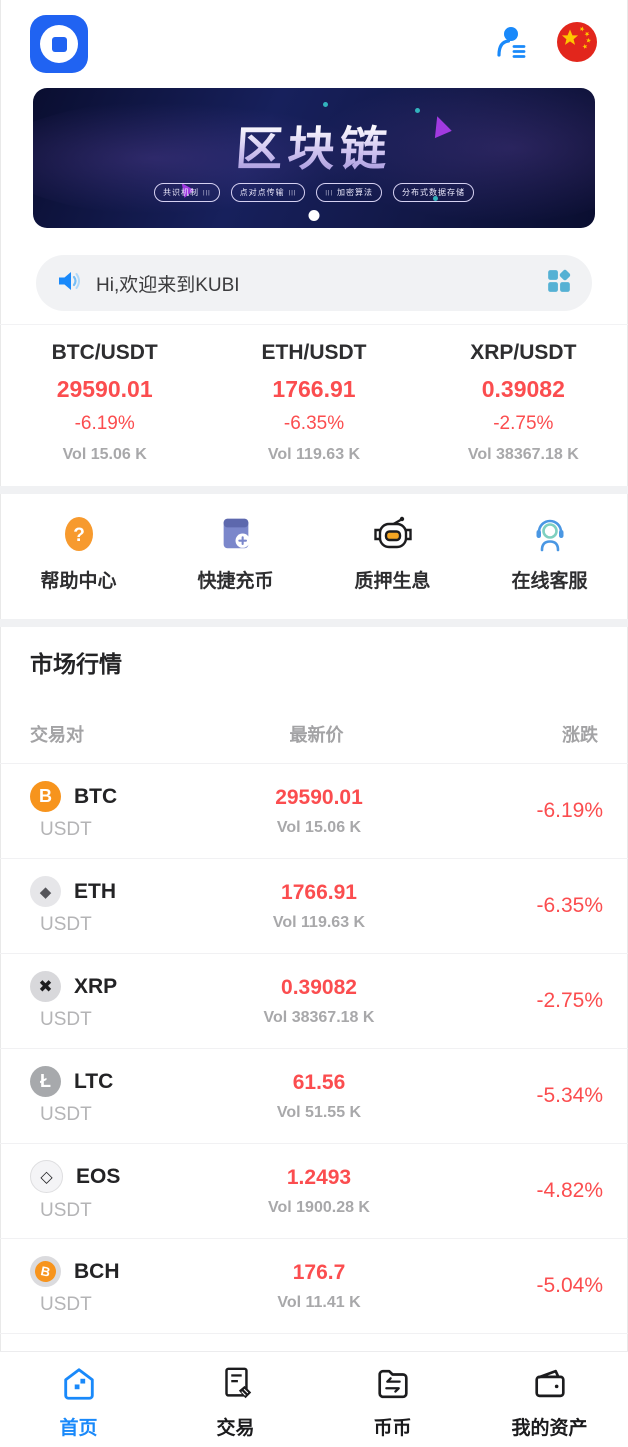 The height and width of the screenshot is (1447, 628). What do you see at coordinates (569, 1190) in the screenshot?
I see `row-change: -4.82%` at bounding box center [569, 1190].